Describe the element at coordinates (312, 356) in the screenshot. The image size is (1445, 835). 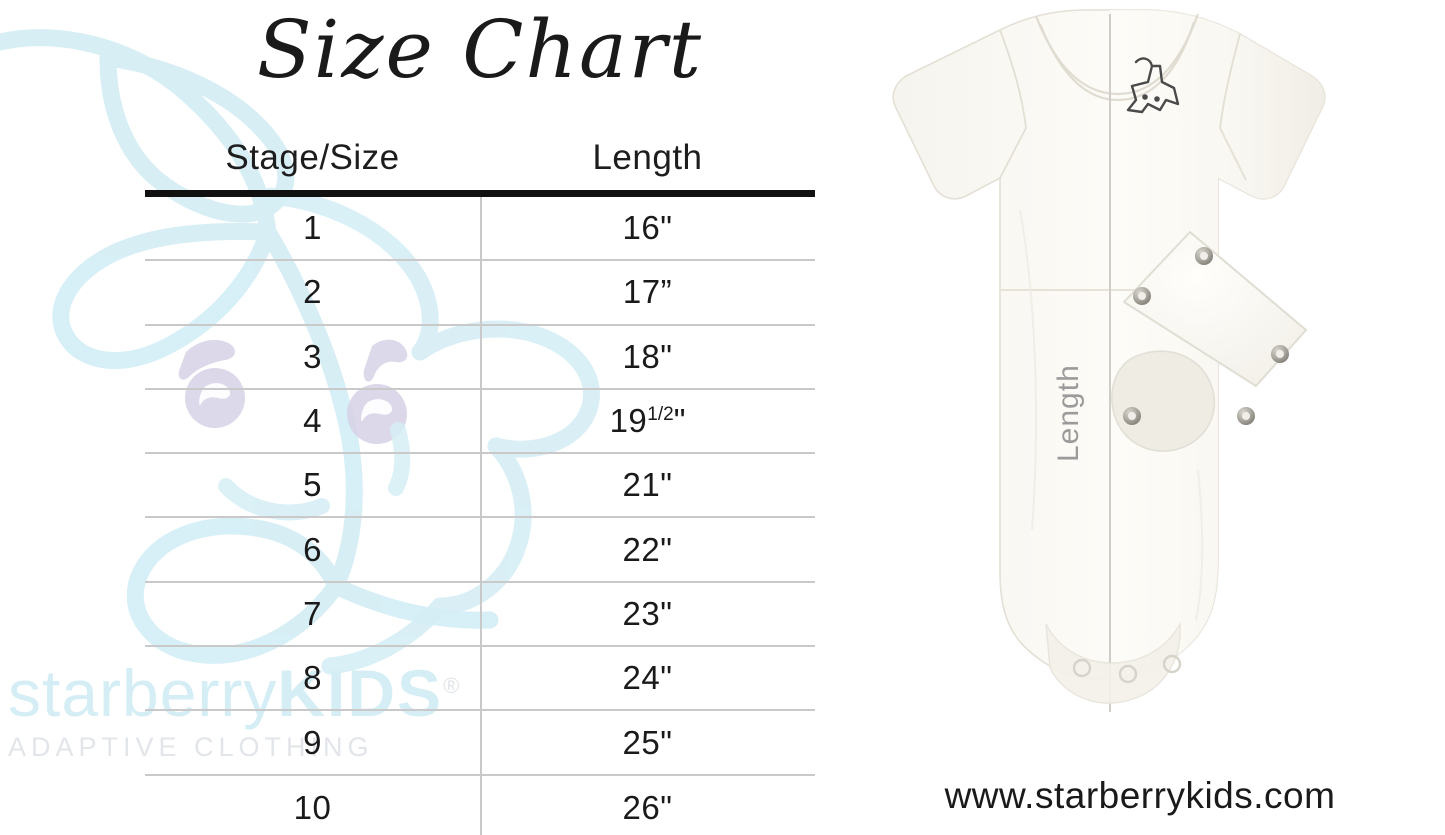
I see `cell-stage: 3` at that location.